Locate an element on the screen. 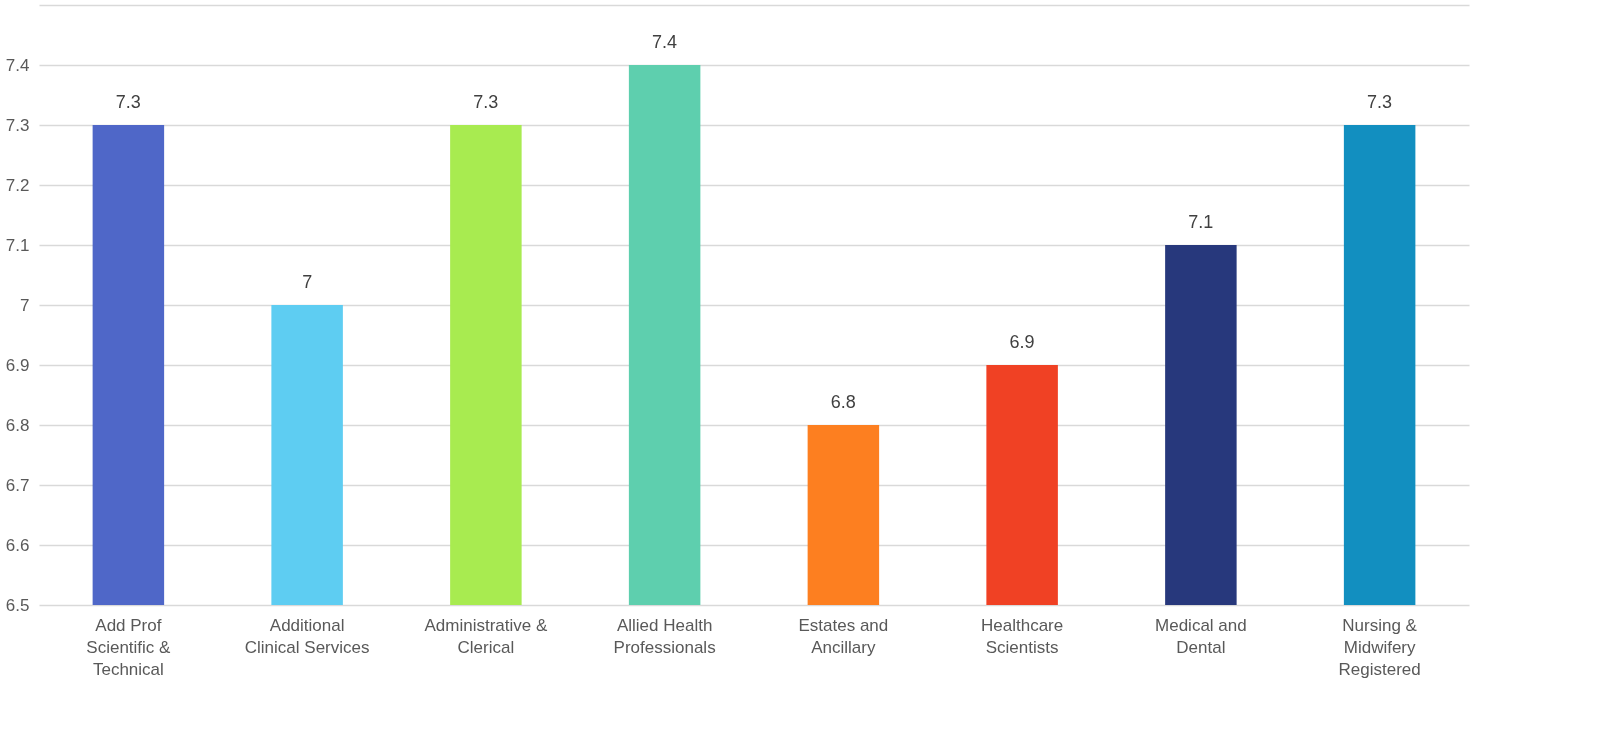 The height and width of the screenshot is (750, 1601). y-tick-label: 7.4 is located at coordinates (17, 65).